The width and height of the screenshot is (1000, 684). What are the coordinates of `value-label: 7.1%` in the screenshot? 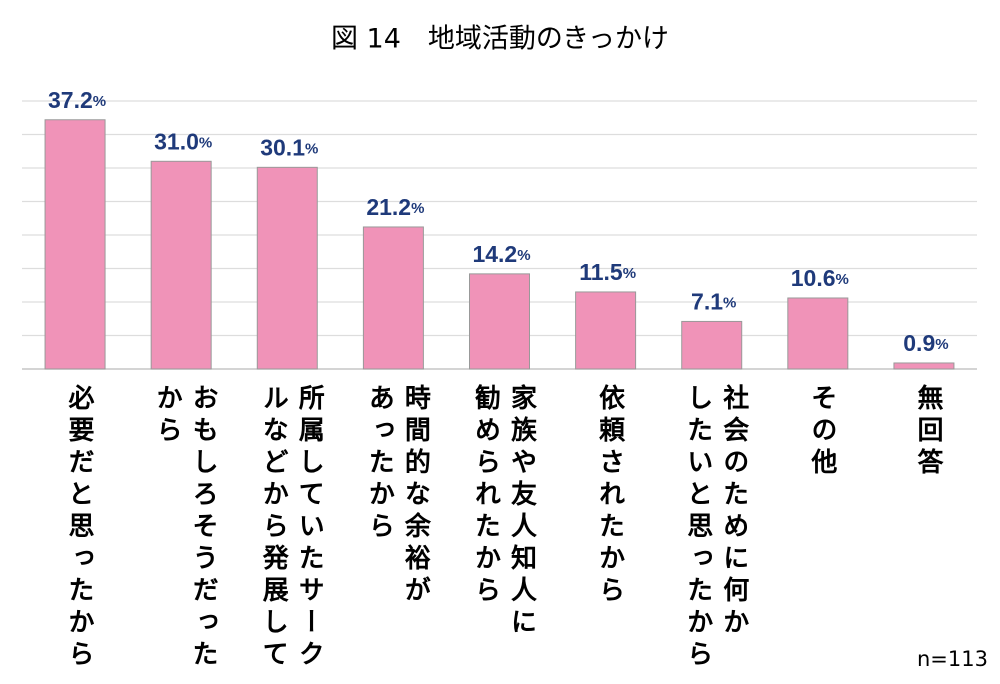 It's located at (713, 302).